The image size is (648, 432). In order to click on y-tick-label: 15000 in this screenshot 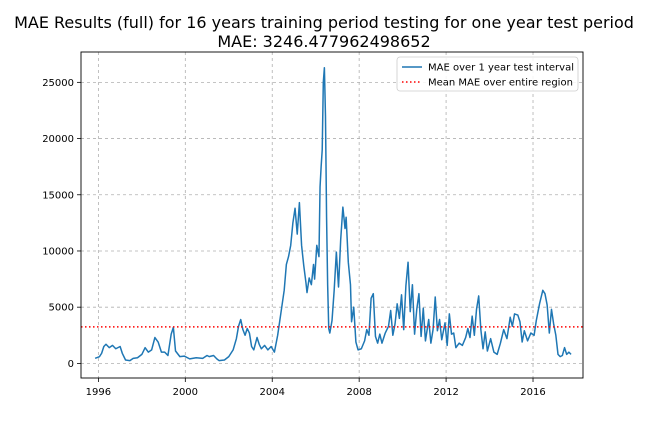, I will do `click(58, 195)`.